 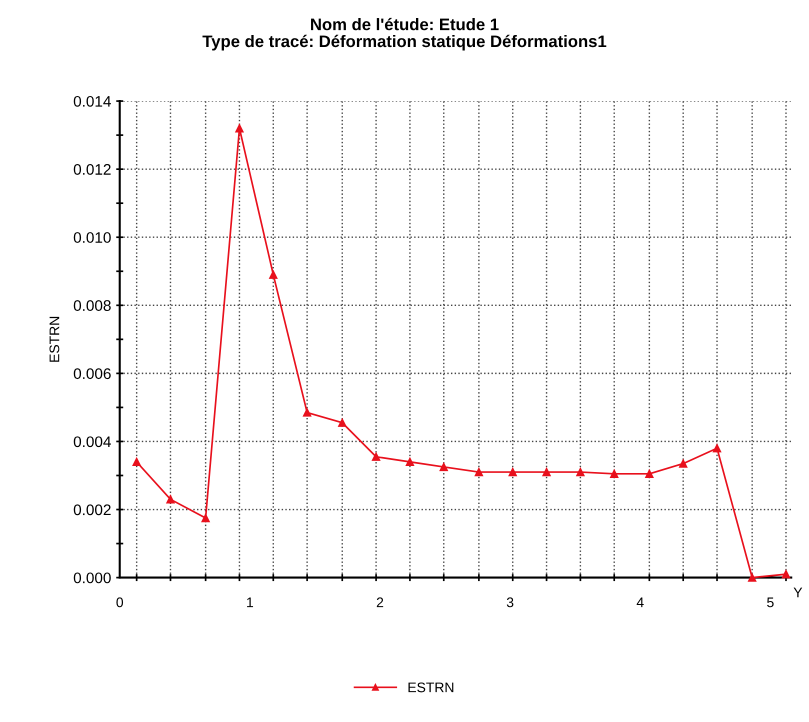 I want to click on y-axis-title: ESTRN, so click(x=54, y=339).